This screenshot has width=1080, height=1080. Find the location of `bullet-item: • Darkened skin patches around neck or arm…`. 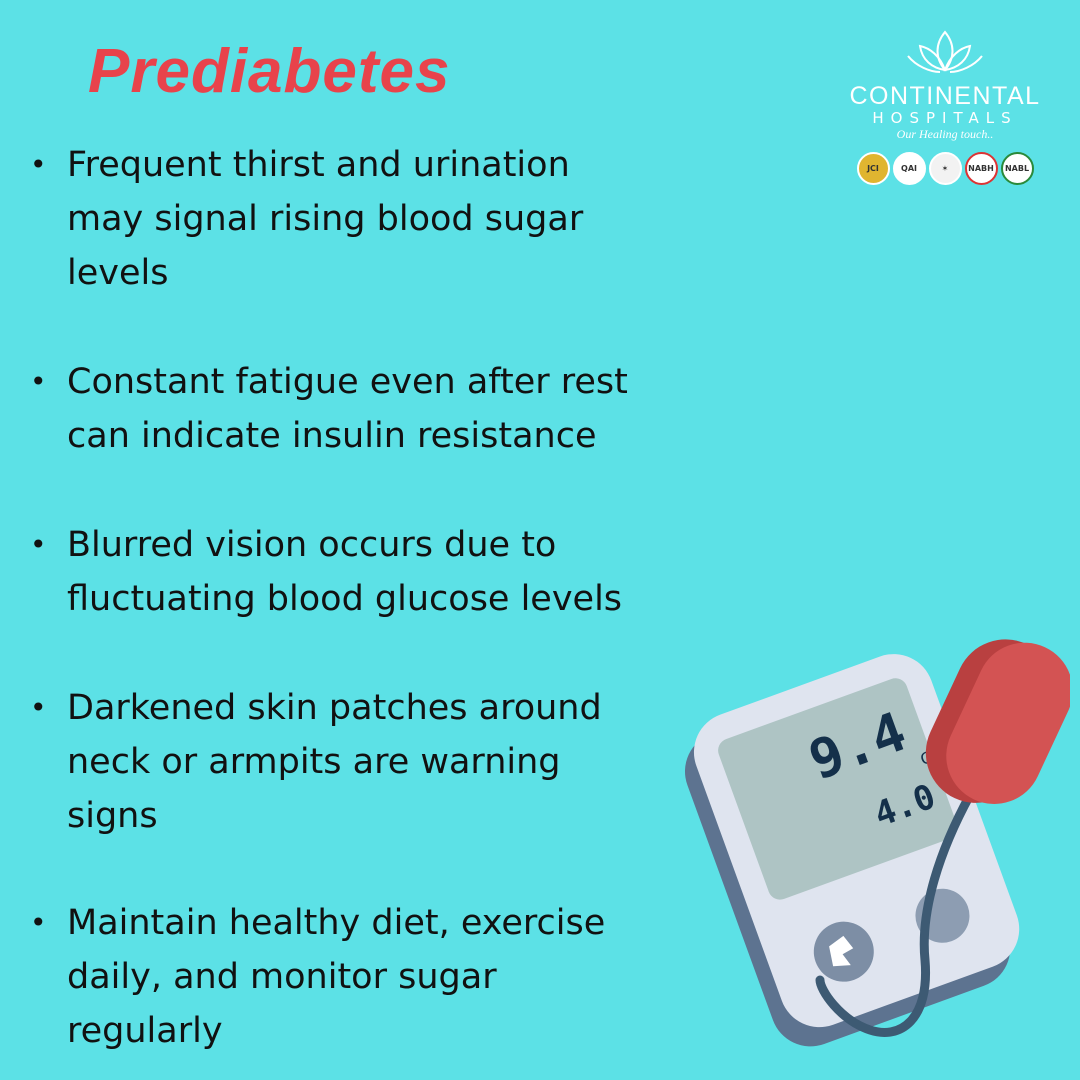

bullet-item: • Darkened skin patches around neck or arm… is located at coordinates (360, 762).